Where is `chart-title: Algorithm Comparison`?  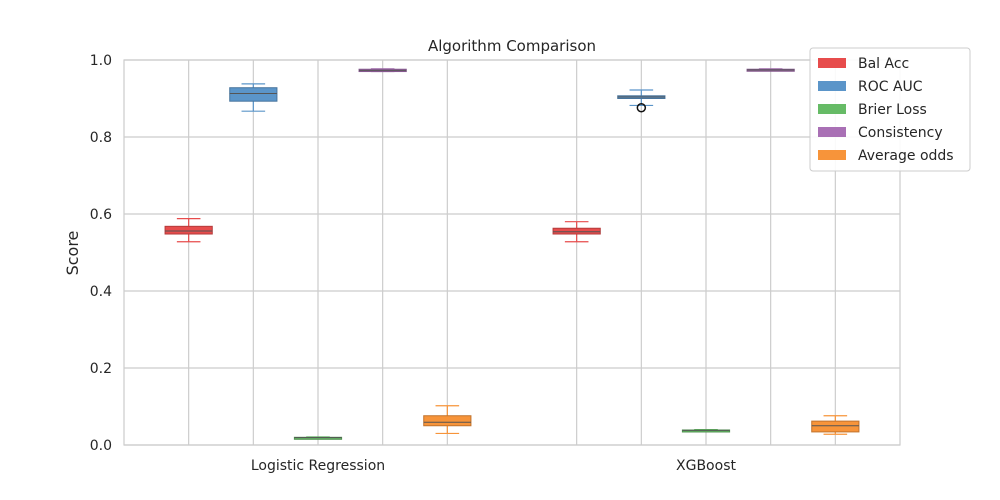 chart-title: Algorithm Comparison is located at coordinates (512, 46).